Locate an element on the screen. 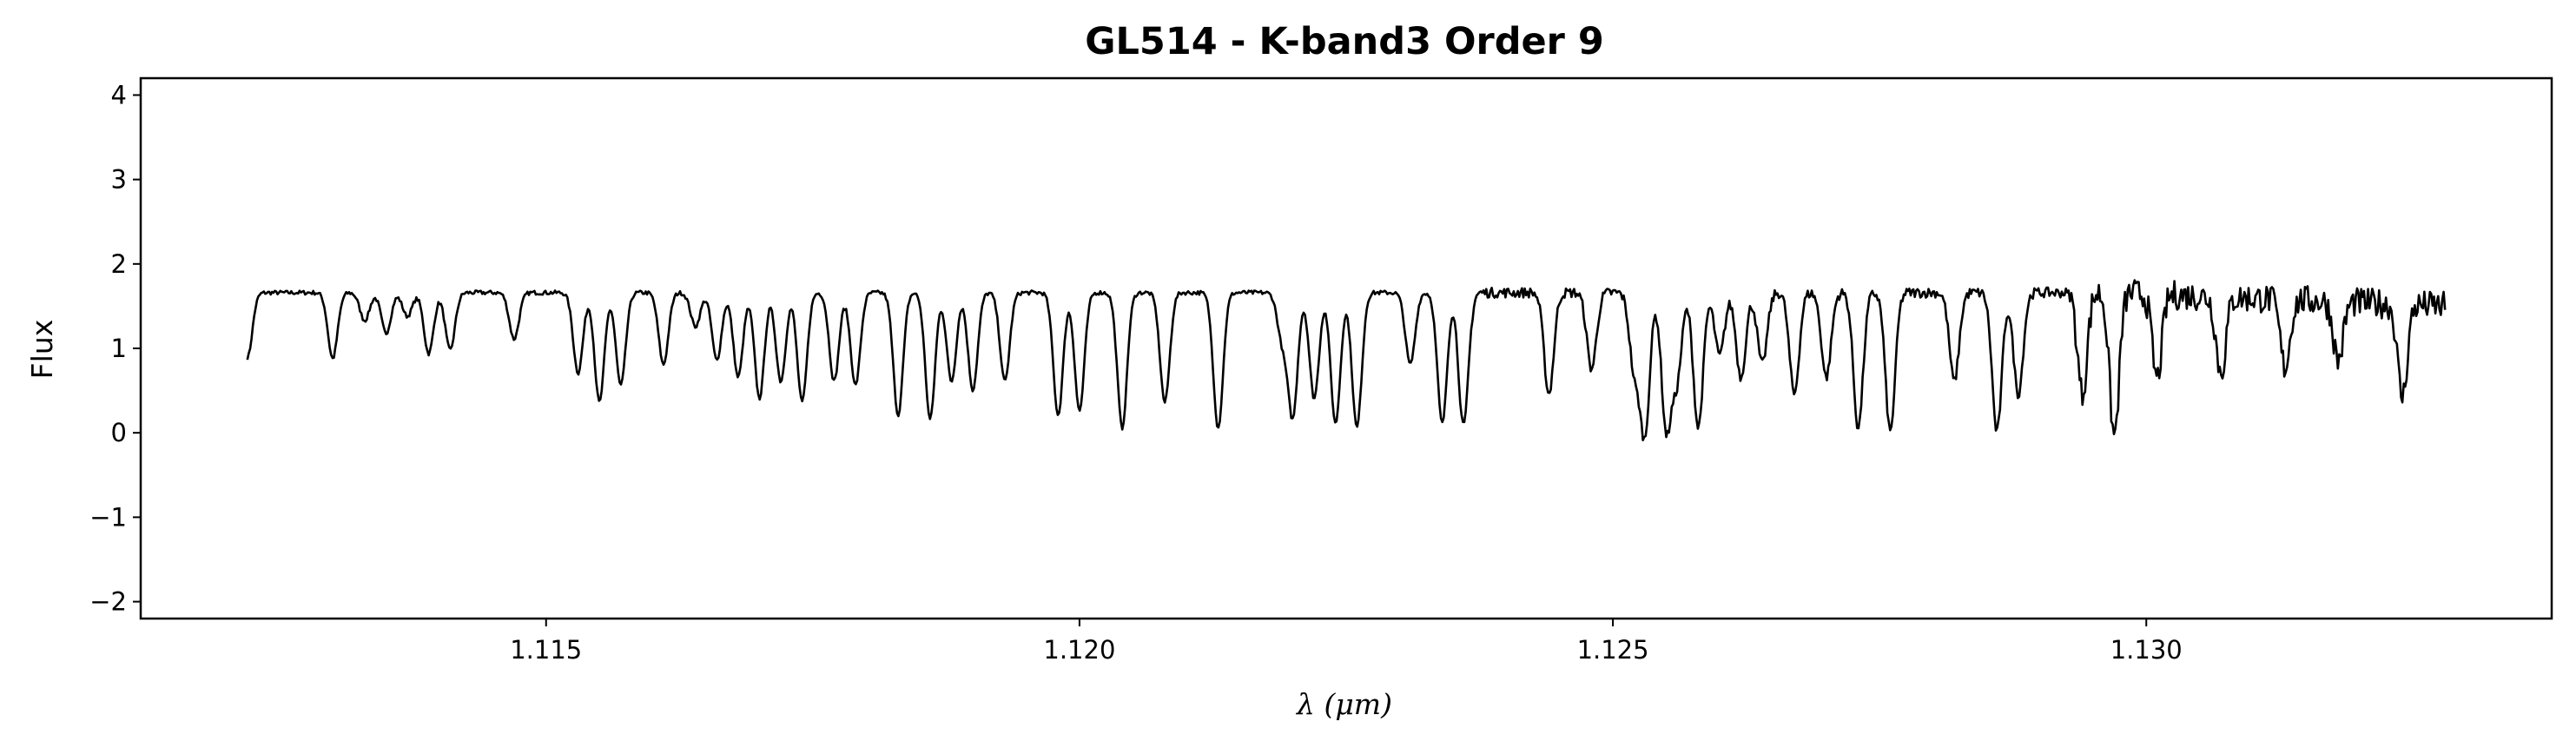 This screenshot has height=748, width=2576. y-axis-ticks: −2 −1 0 1 2 3 4 is located at coordinates (115, 348).